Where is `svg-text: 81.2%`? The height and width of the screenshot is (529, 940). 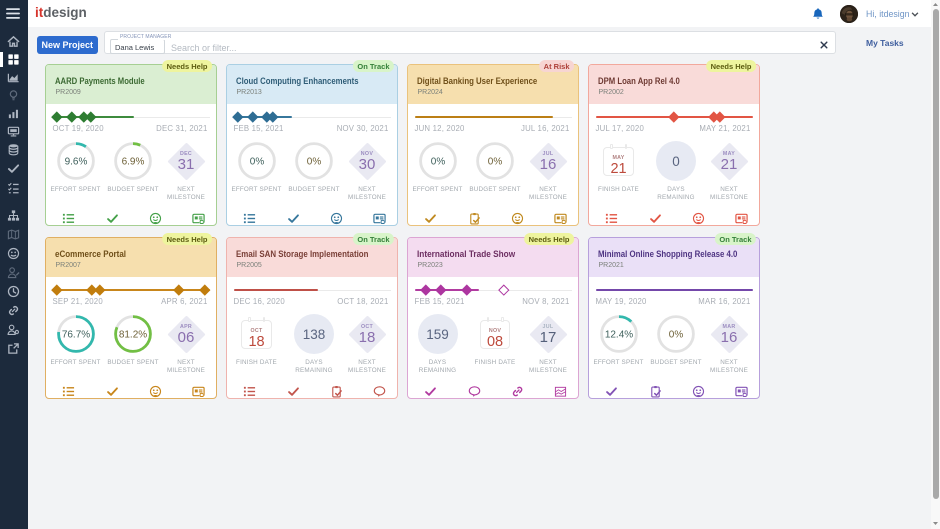
svg-text: 81.2% is located at coordinates (133, 335).